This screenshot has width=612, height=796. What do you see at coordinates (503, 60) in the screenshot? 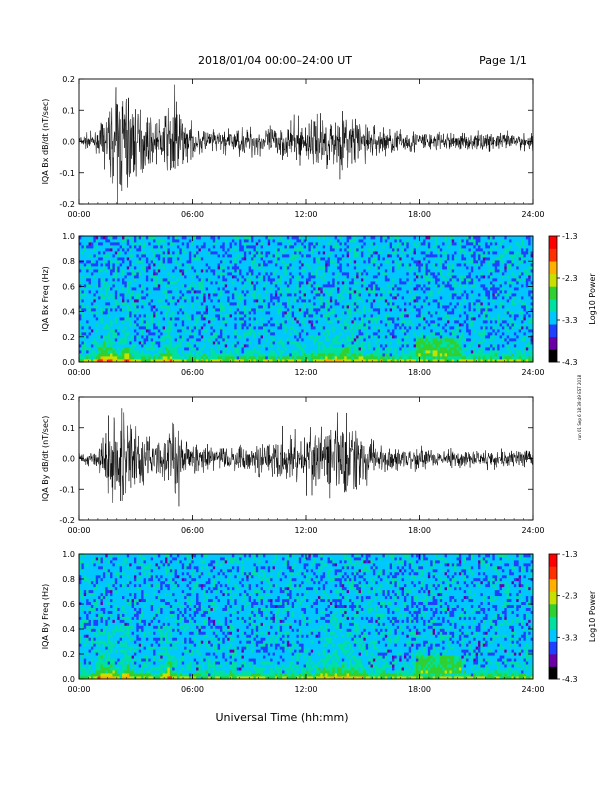
I see `page-indicator: Page 1/1` at bounding box center [503, 60].